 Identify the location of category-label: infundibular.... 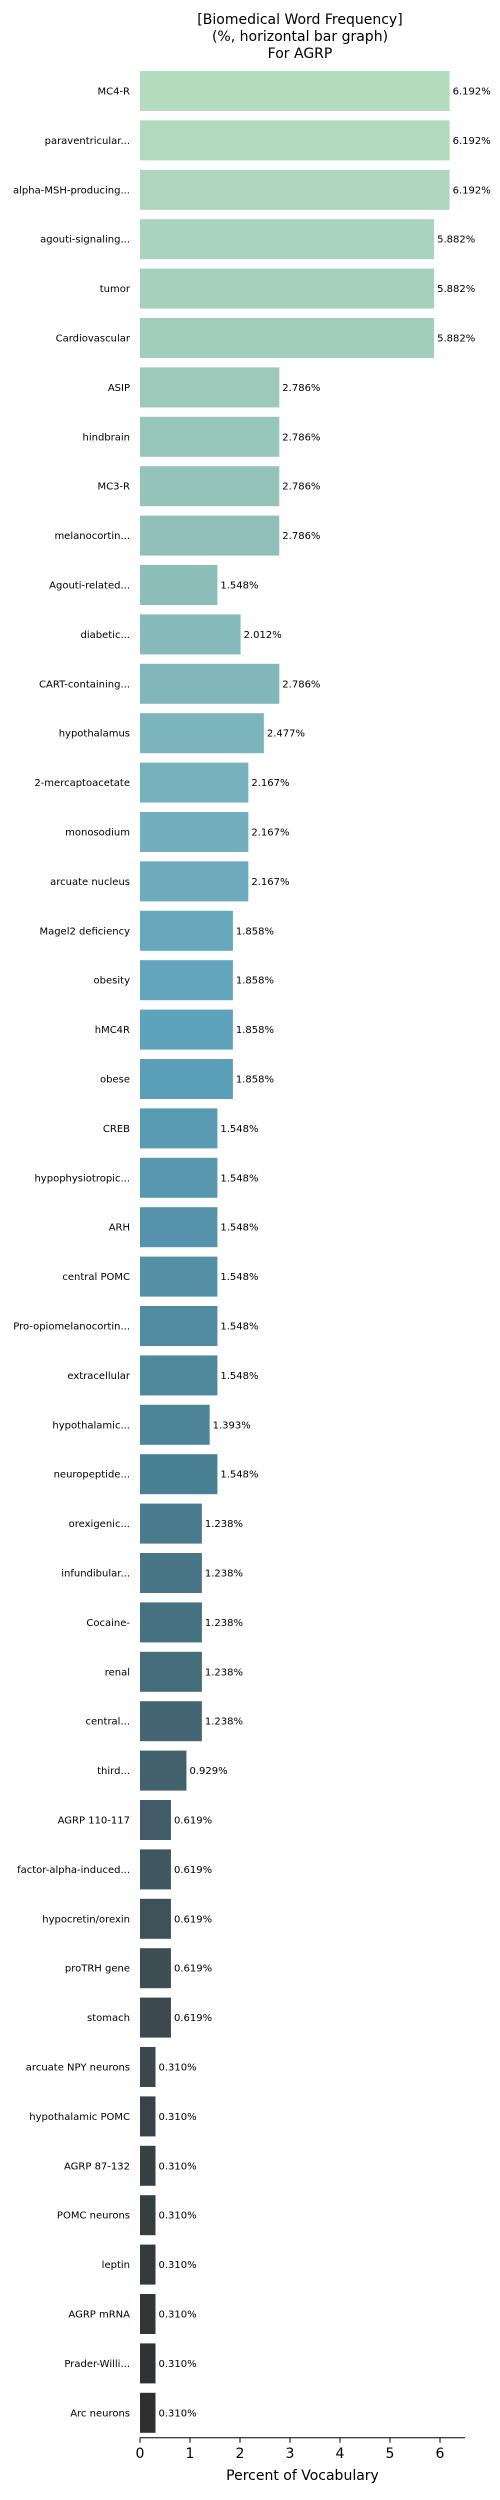
(95, 1574).